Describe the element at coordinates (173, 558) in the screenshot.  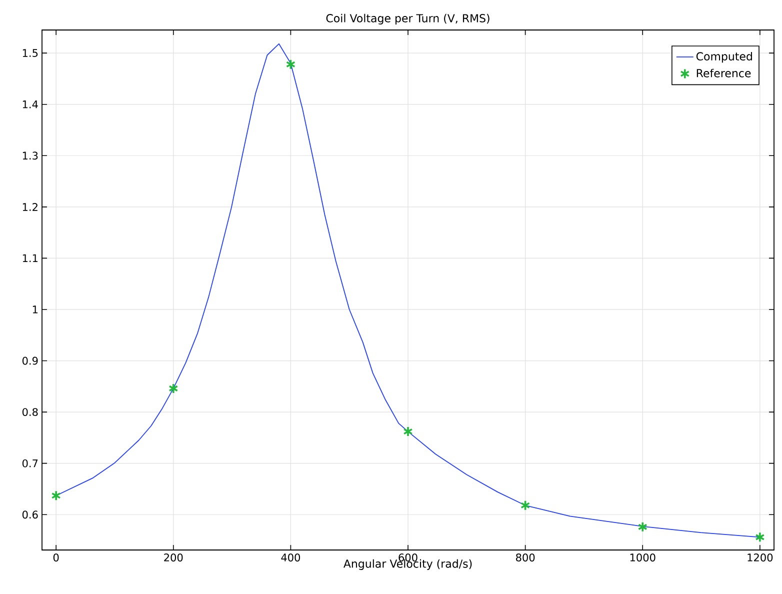
I see `x-tick-label: 200` at that location.